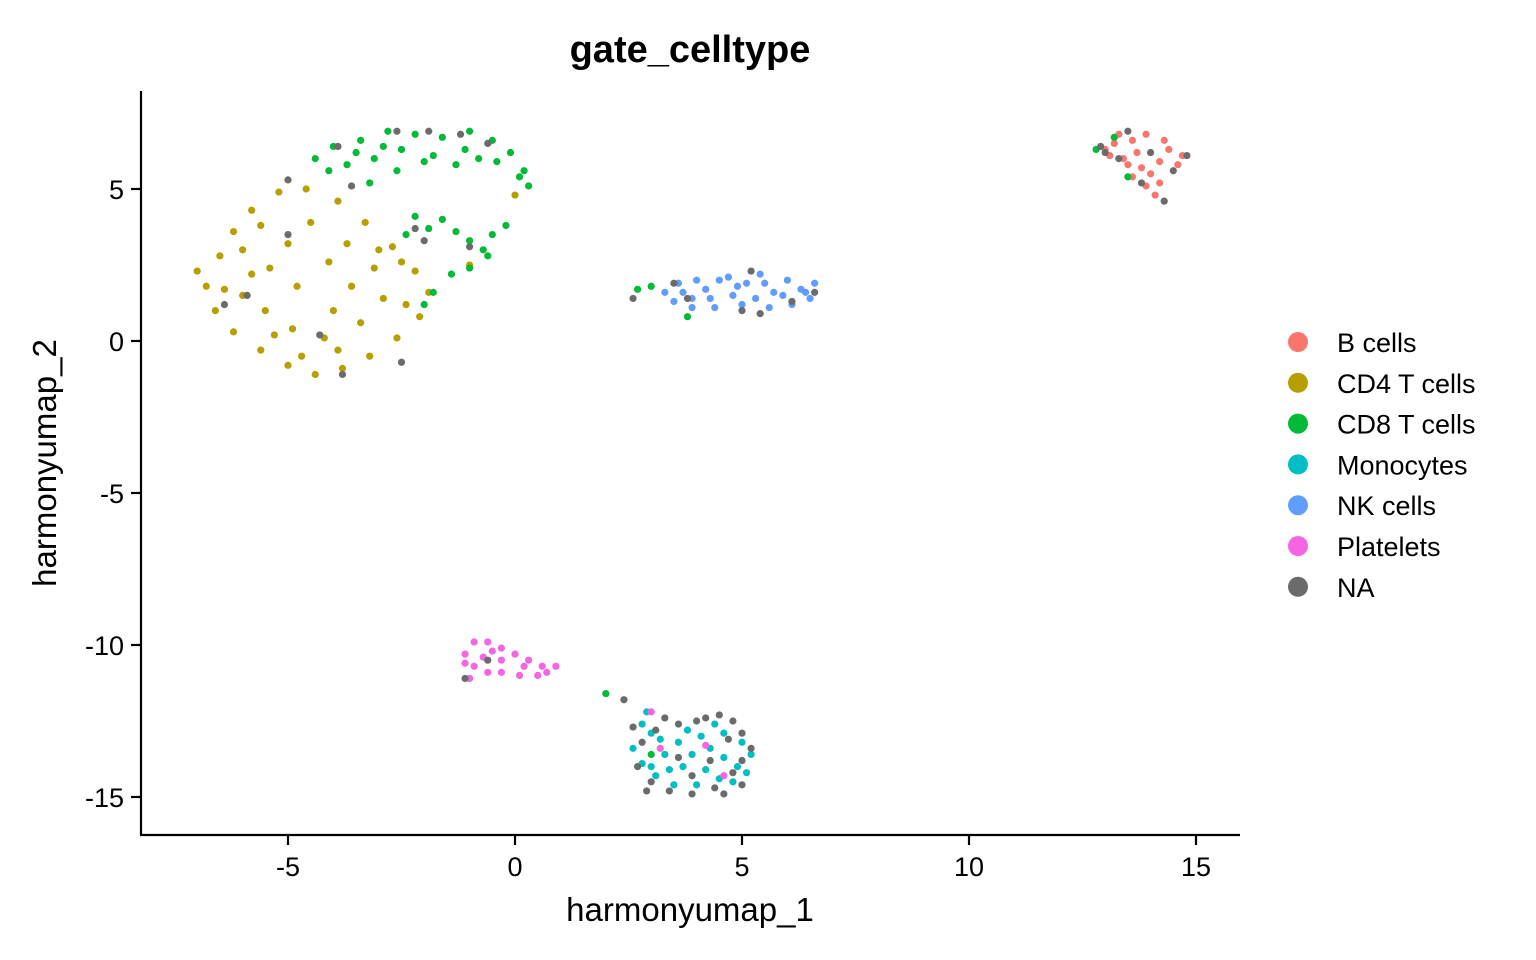 The image size is (1536, 960). What do you see at coordinates (1386, 506) in the screenshot?
I see `legend-label-4: NK cells` at bounding box center [1386, 506].